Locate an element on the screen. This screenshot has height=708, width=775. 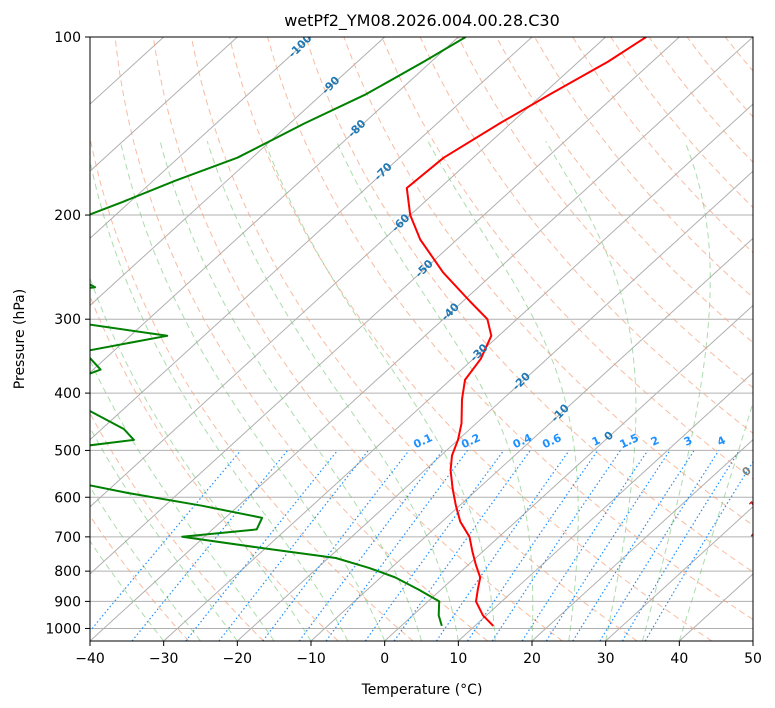
y-tick-label: 900 is located at coordinates (67, 602).